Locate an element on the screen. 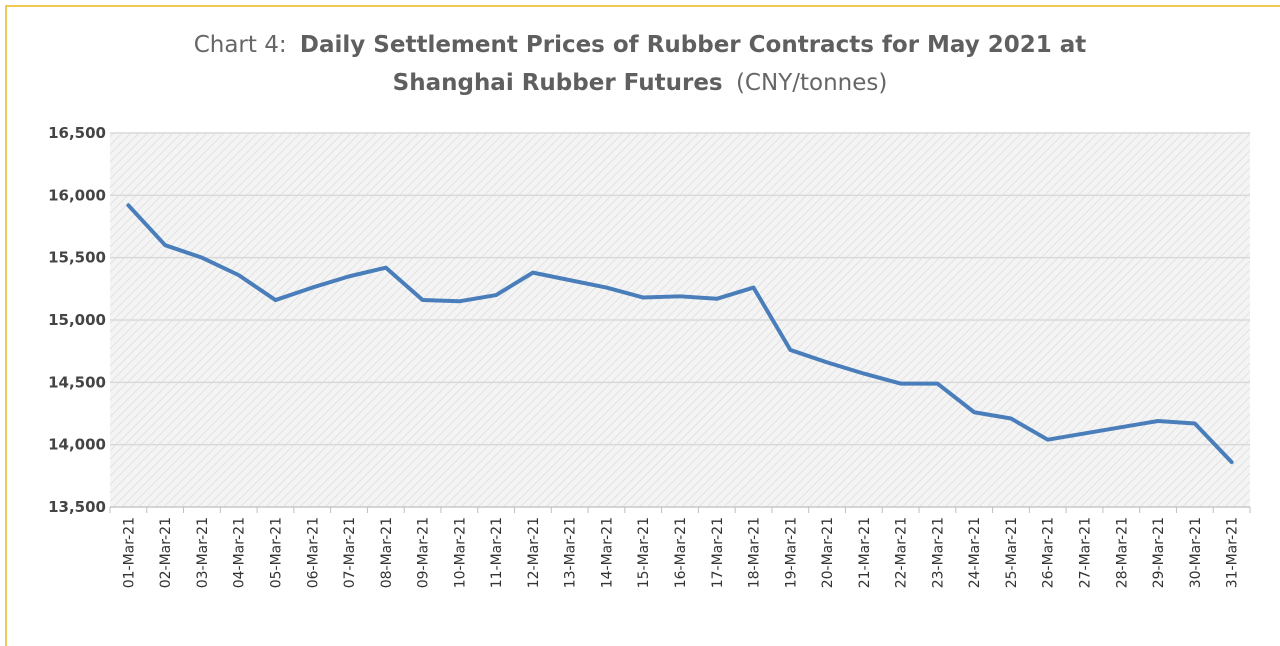 This screenshot has width=1280, height=646. x-tick-label: 18-Mar-21 is located at coordinates (755, 552).